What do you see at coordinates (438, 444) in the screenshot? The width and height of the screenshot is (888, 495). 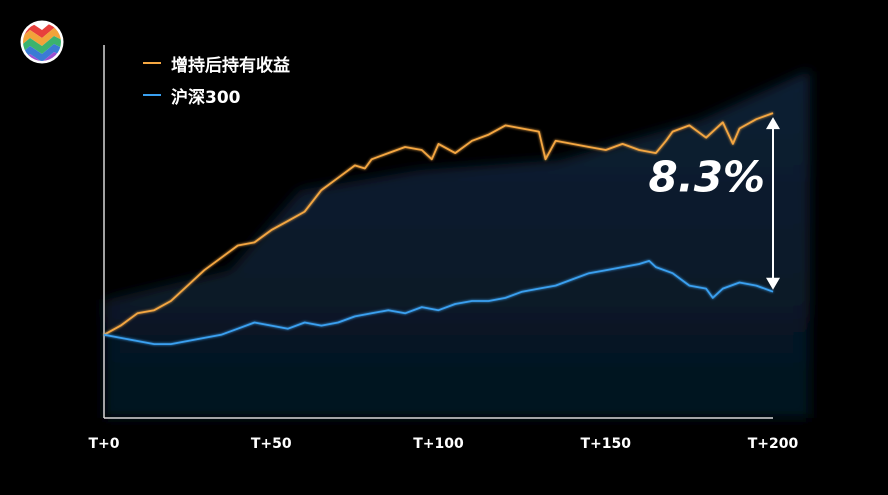 I see `x-tick-label: T+100` at bounding box center [438, 444].